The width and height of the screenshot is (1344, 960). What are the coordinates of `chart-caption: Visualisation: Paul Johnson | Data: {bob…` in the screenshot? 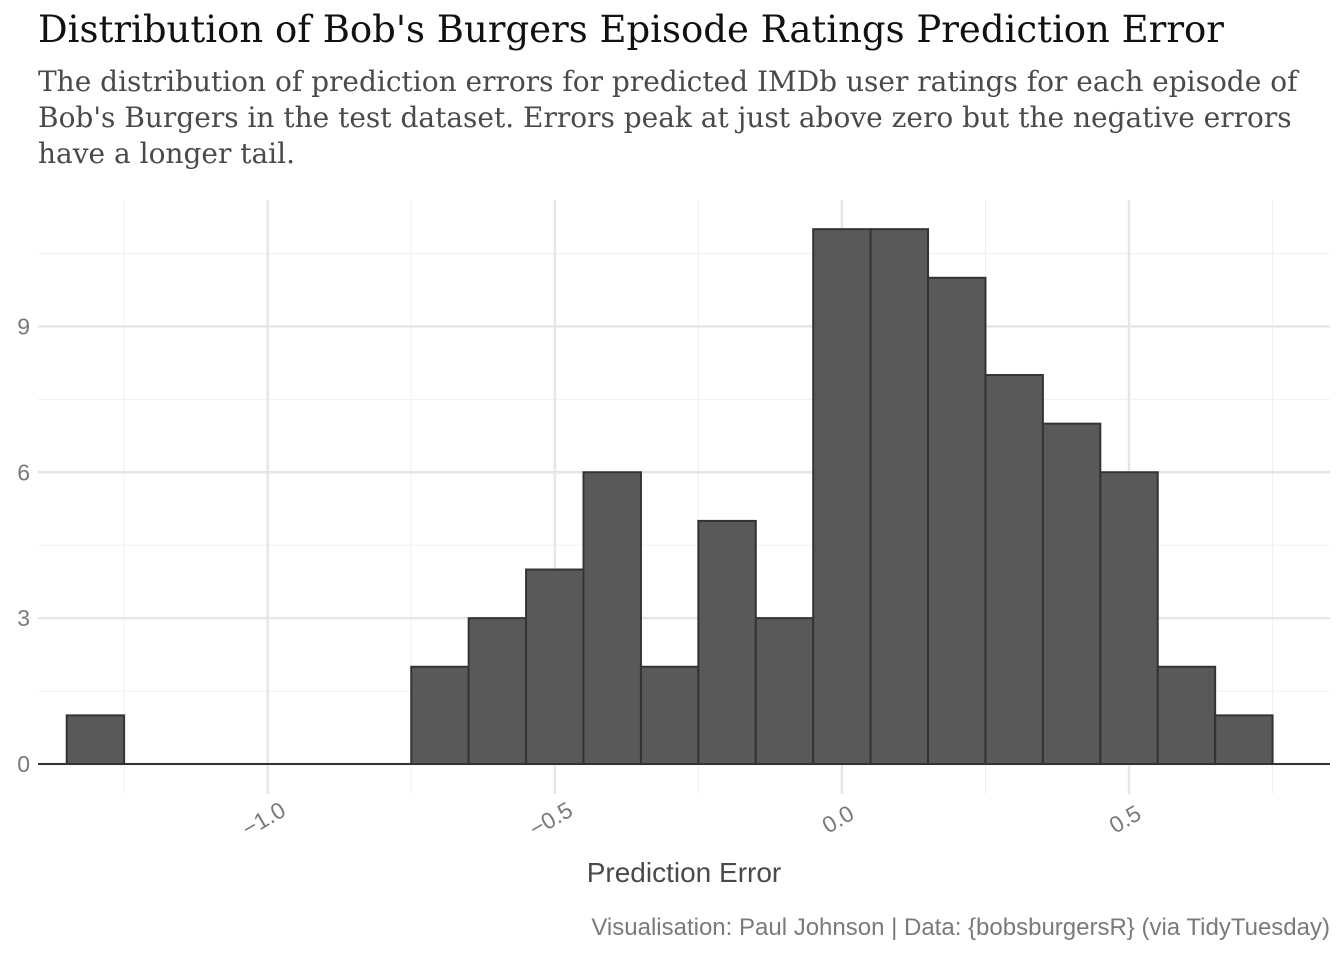 It's located at (960, 927).